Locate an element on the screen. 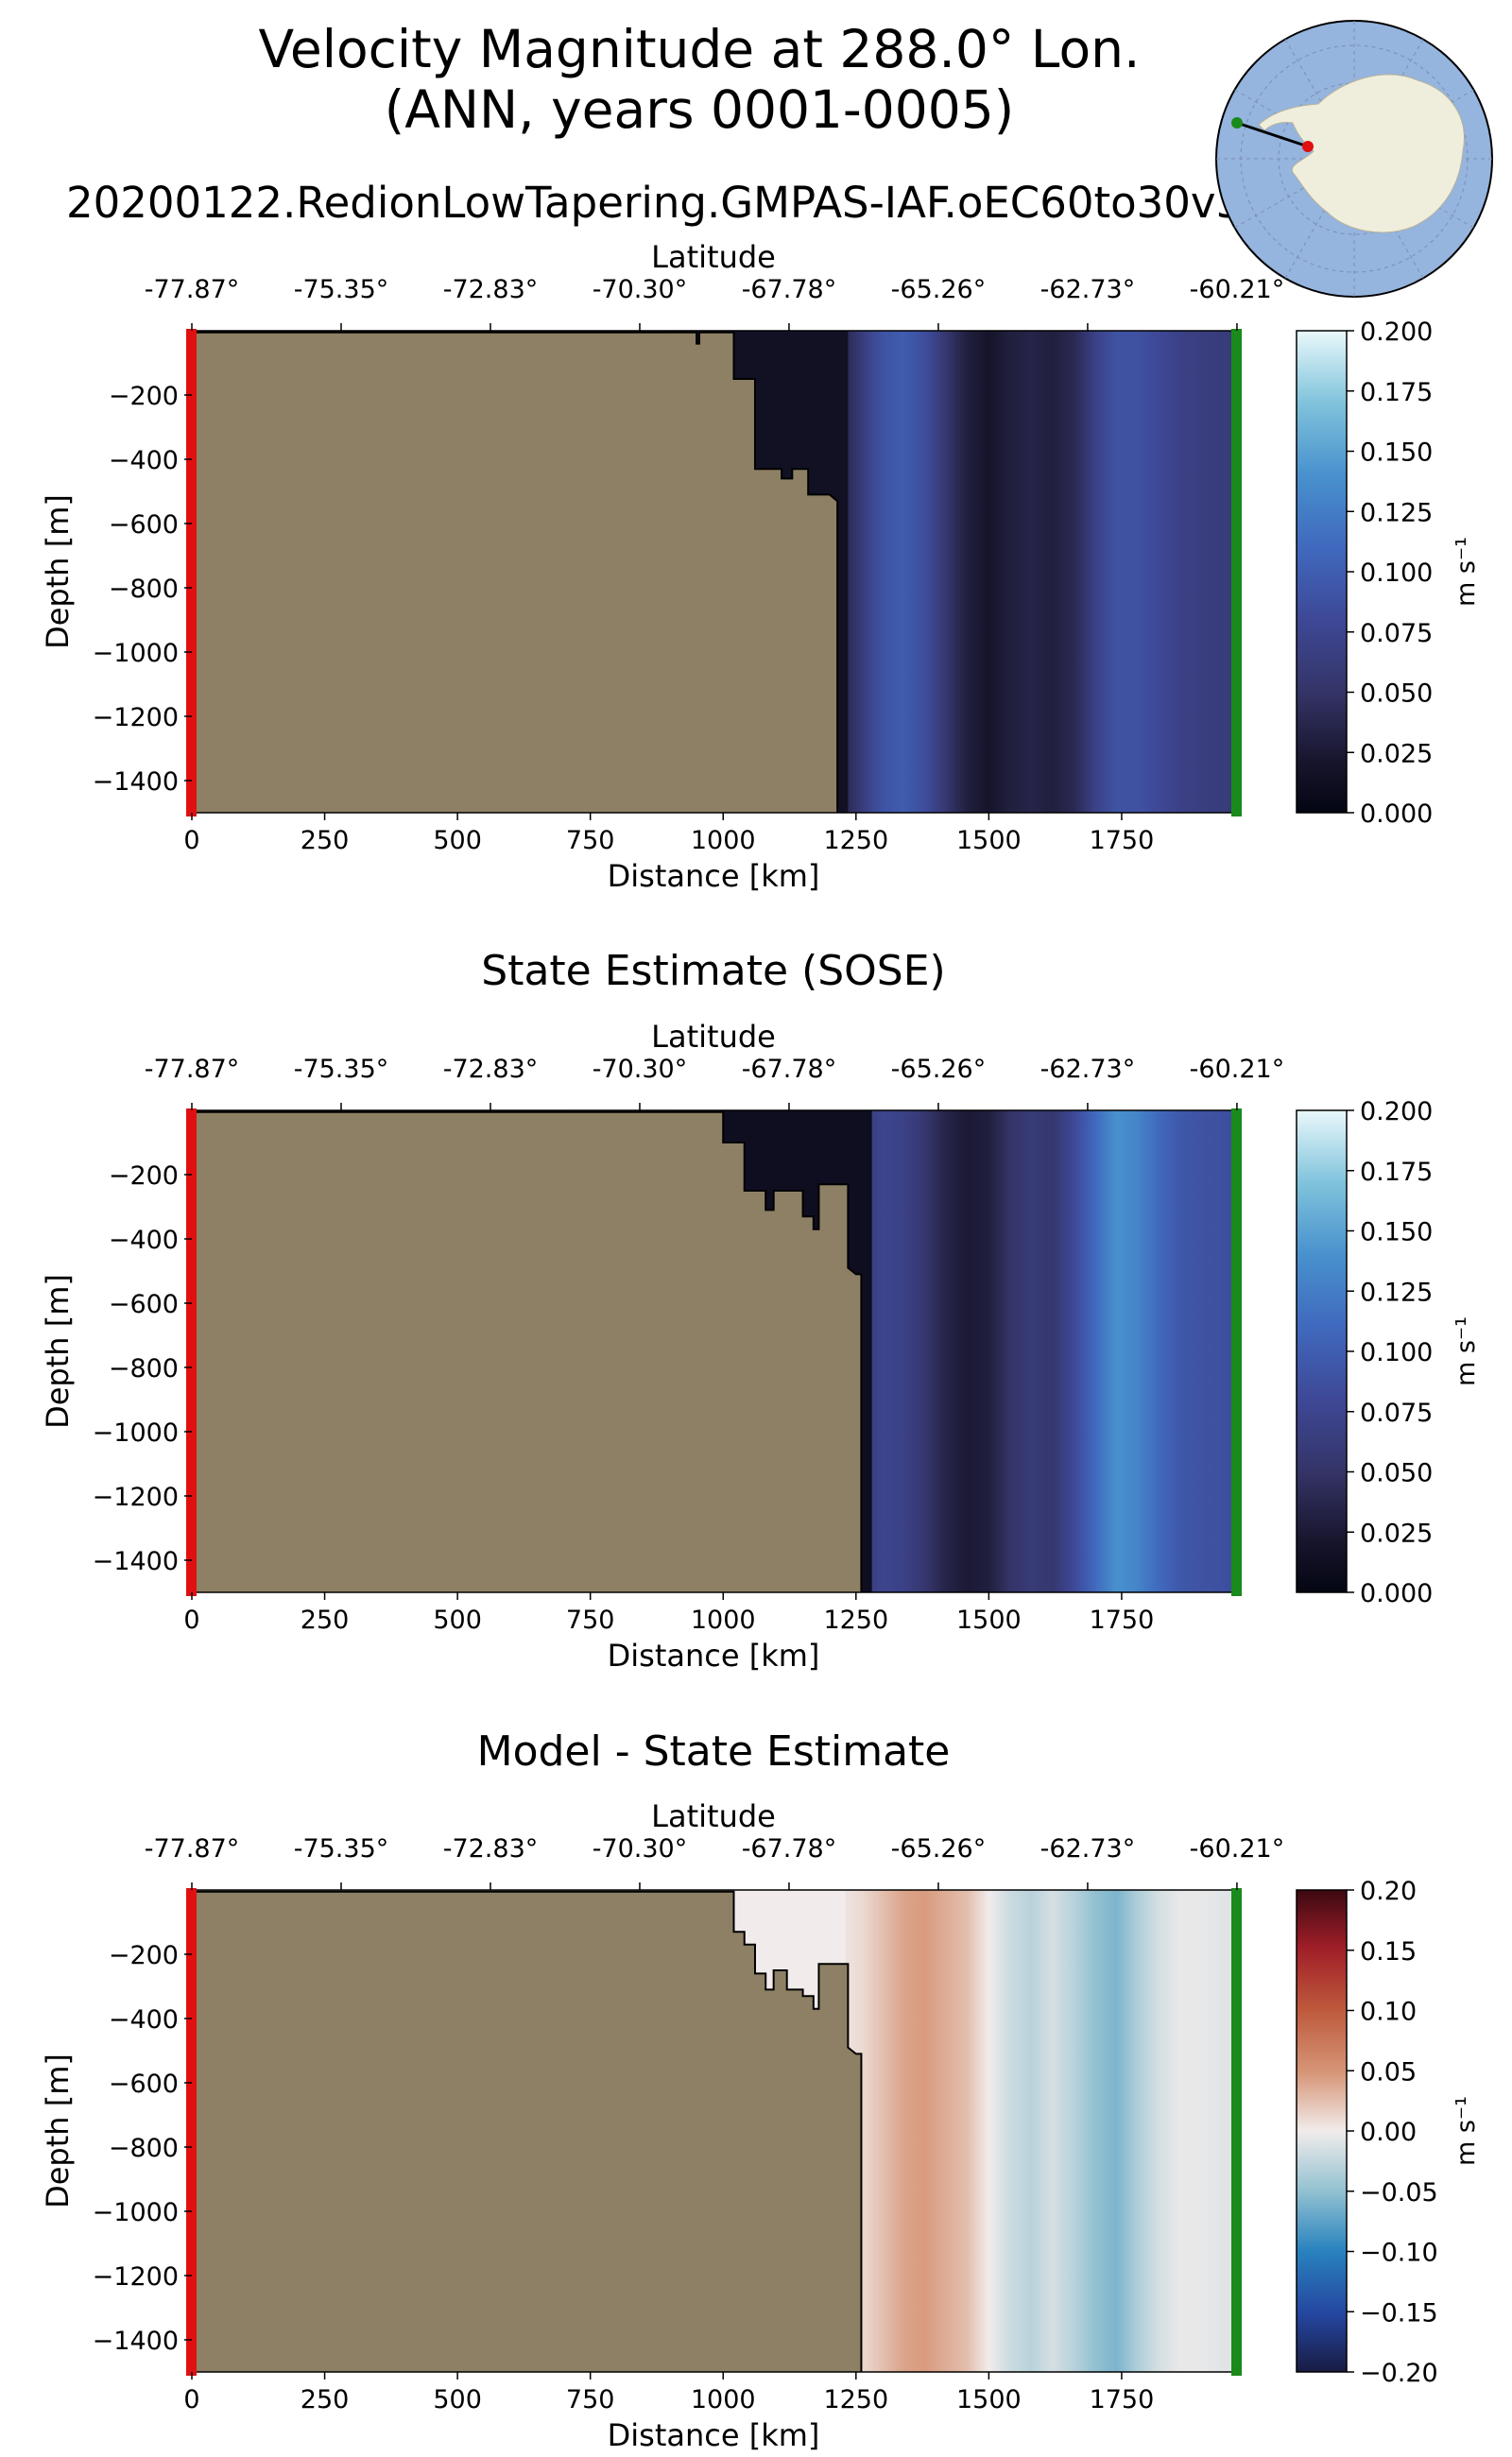  x-tick-label: 1500 is located at coordinates (989, 840).